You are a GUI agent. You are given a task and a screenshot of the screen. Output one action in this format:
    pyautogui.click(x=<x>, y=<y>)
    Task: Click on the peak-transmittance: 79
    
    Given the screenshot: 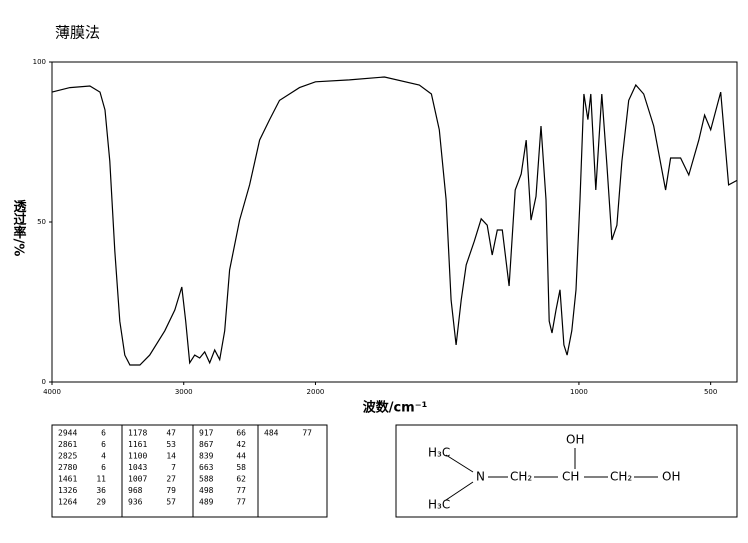 What is the action you would take?
    pyautogui.click(x=171, y=490)
    